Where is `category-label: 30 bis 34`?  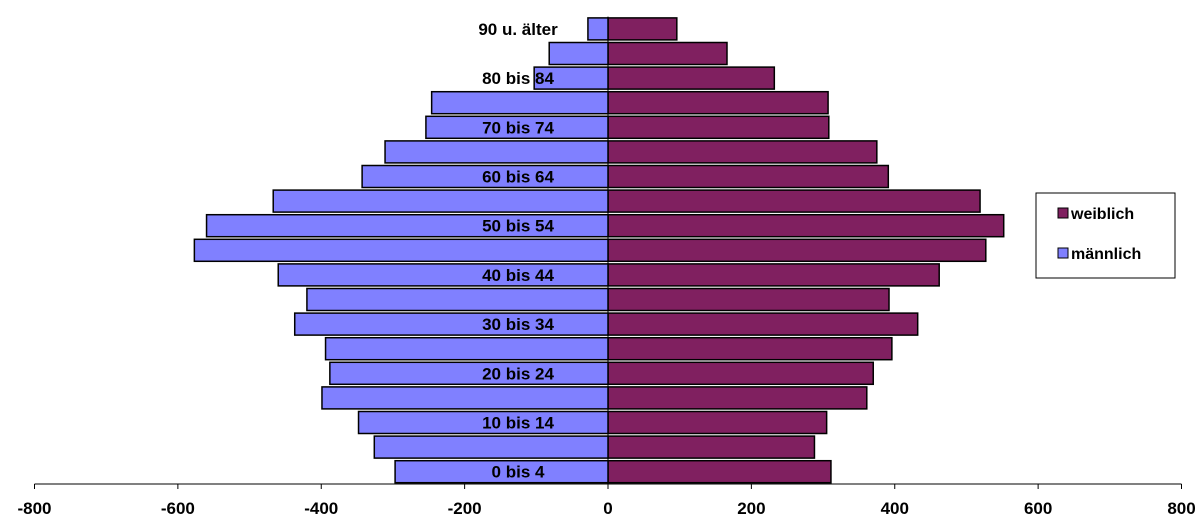
category-label: 30 bis 34 is located at coordinates (518, 324).